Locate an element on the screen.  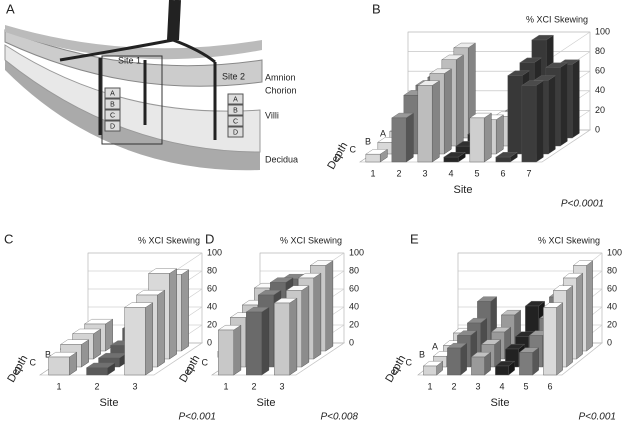
layer-label: Chorion is located at coordinates (281, 90).